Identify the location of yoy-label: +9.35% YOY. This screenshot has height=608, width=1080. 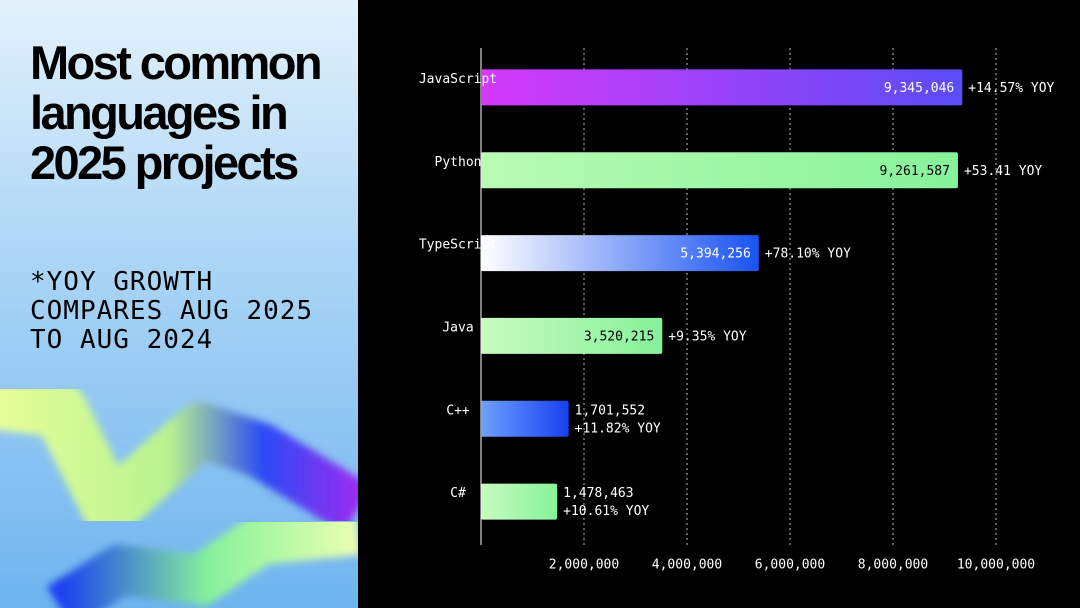
(707, 336).